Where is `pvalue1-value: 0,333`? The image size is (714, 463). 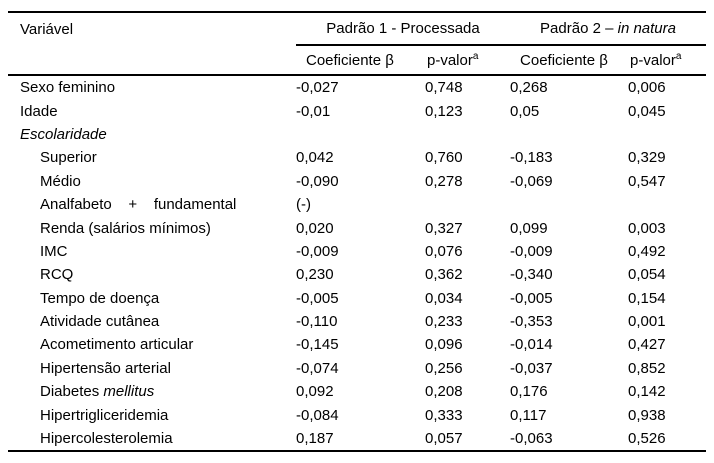 pvalue1-value: 0,333 is located at coordinates (444, 415).